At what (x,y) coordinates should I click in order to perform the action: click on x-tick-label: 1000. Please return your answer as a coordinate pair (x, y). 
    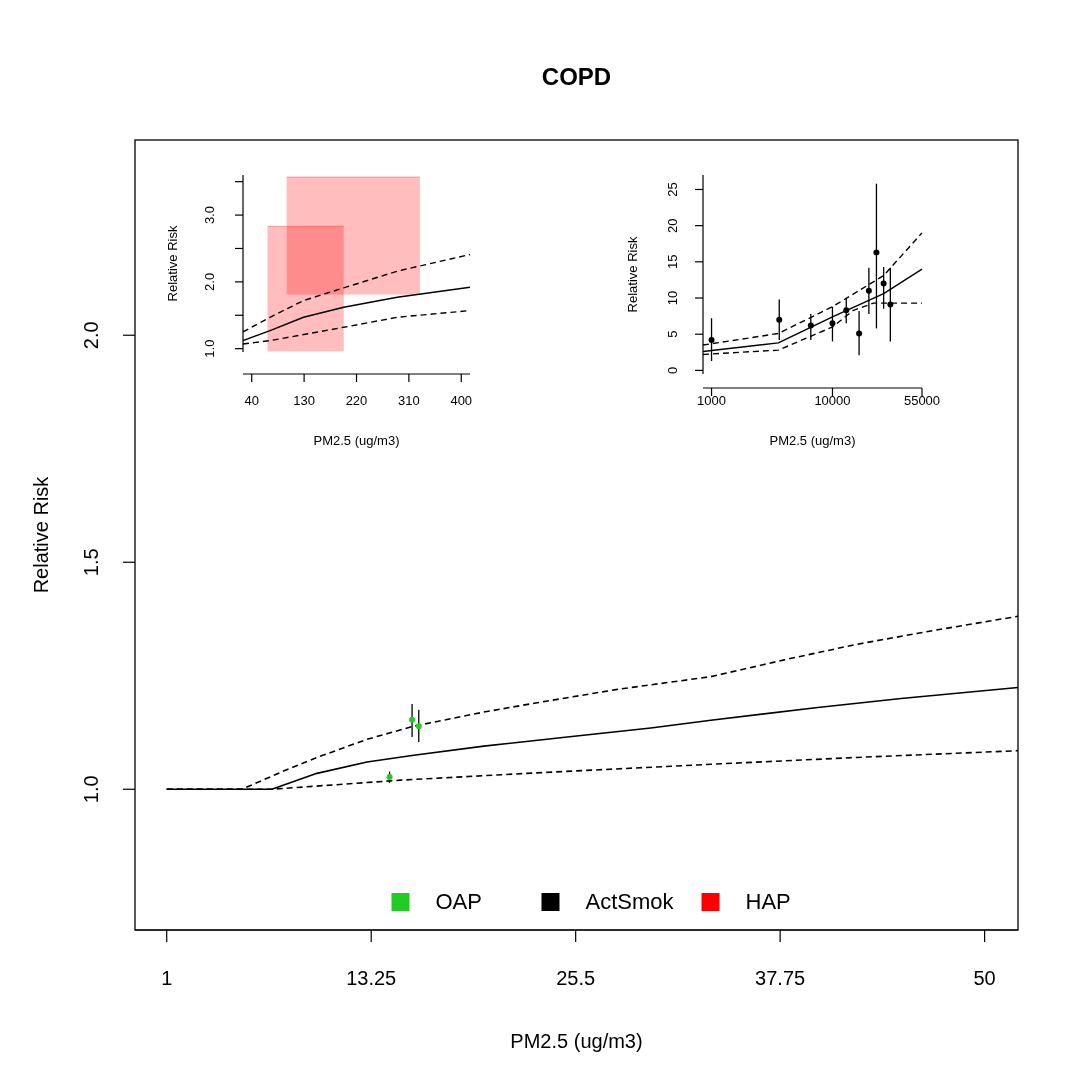
    Looking at the image, I should click on (711, 400).